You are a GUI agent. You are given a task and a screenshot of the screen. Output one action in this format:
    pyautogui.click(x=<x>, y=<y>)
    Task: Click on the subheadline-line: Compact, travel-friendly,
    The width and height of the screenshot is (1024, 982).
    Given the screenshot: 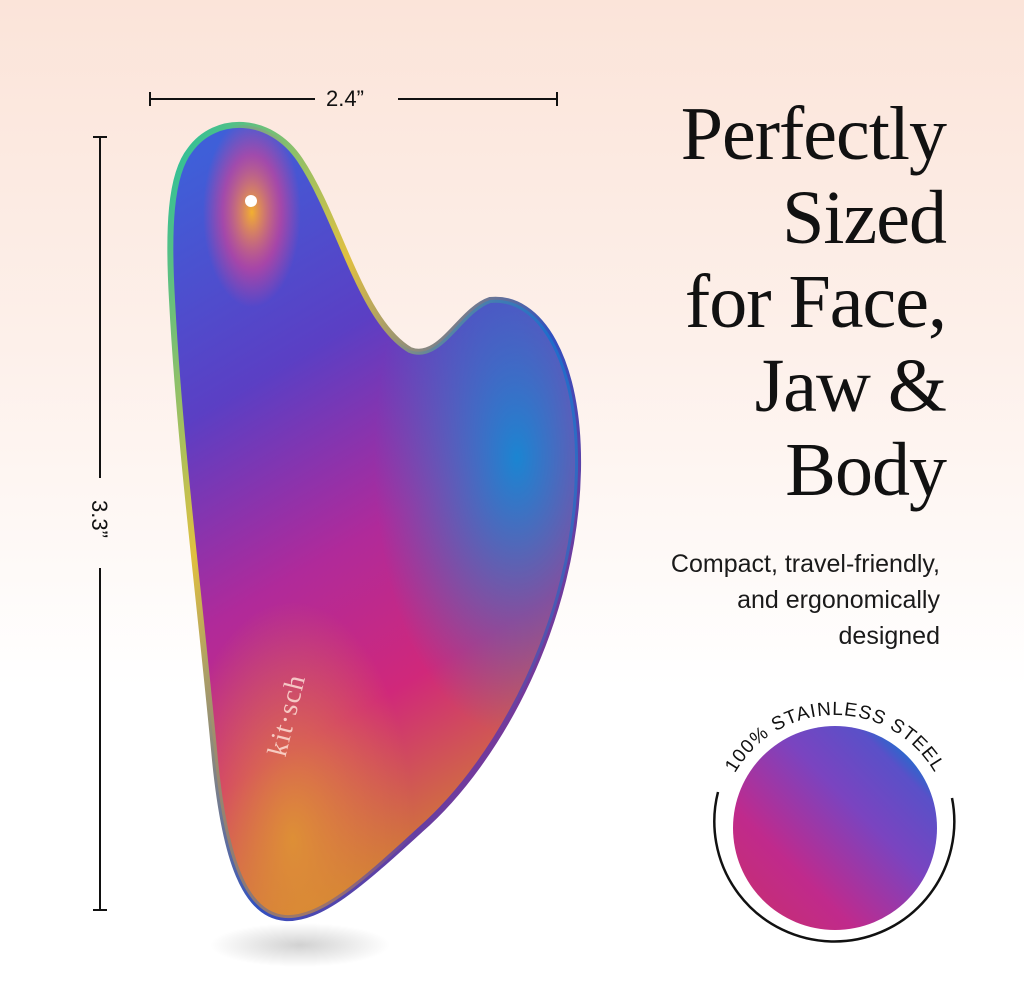 What is the action you would take?
    pyautogui.click(x=805, y=564)
    